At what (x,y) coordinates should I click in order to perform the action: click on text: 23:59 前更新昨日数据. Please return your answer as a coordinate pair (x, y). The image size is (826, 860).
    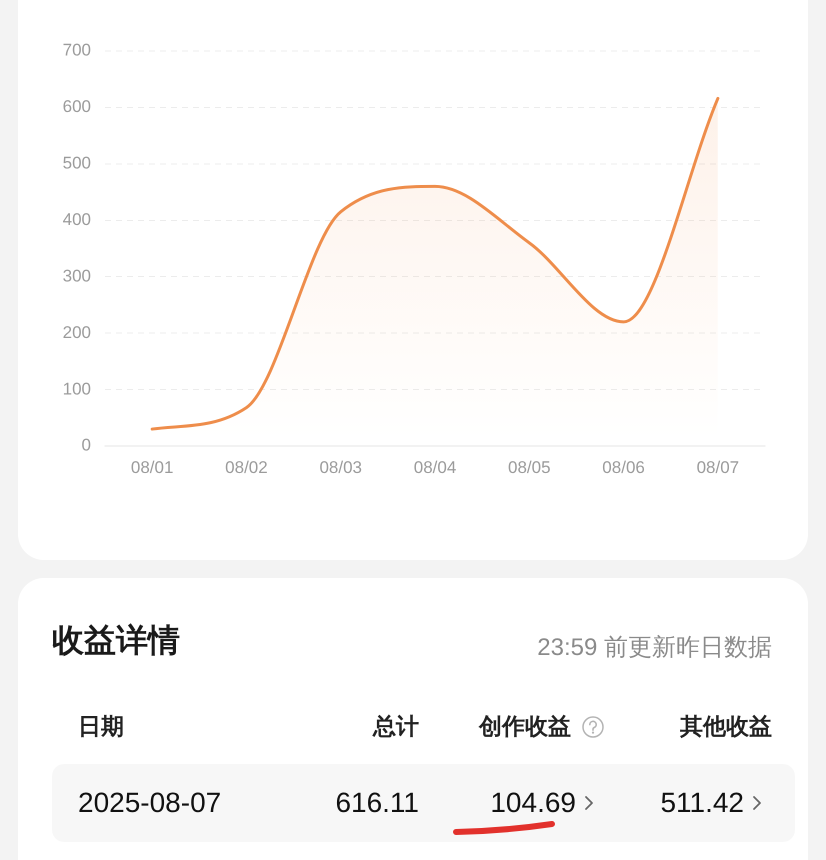
    Looking at the image, I should click on (654, 648).